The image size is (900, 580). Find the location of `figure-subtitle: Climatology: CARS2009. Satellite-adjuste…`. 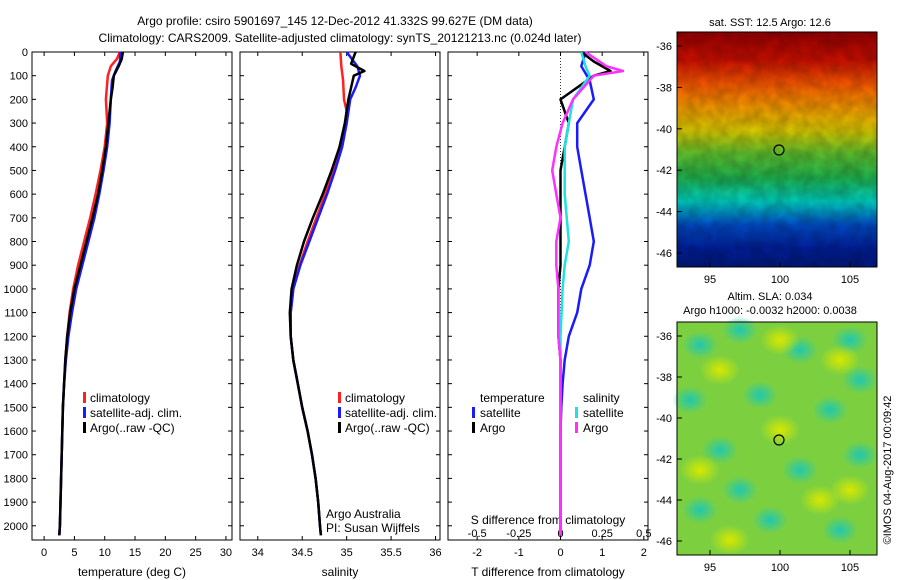

figure-subtitle: Climatology: CARS2009. Satellite-adjuste… is located at coordinates (340, 38).